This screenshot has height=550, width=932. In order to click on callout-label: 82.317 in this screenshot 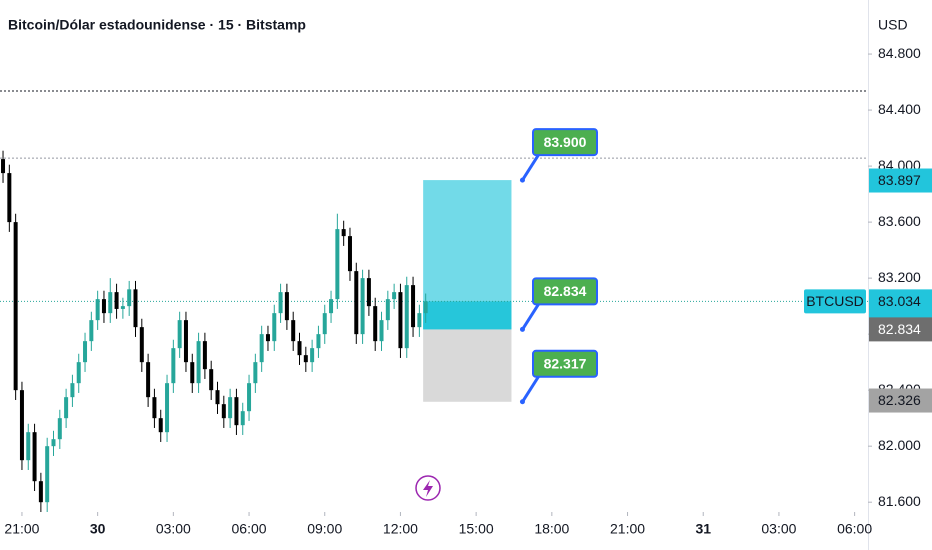, I will do `click(565, 363)`.